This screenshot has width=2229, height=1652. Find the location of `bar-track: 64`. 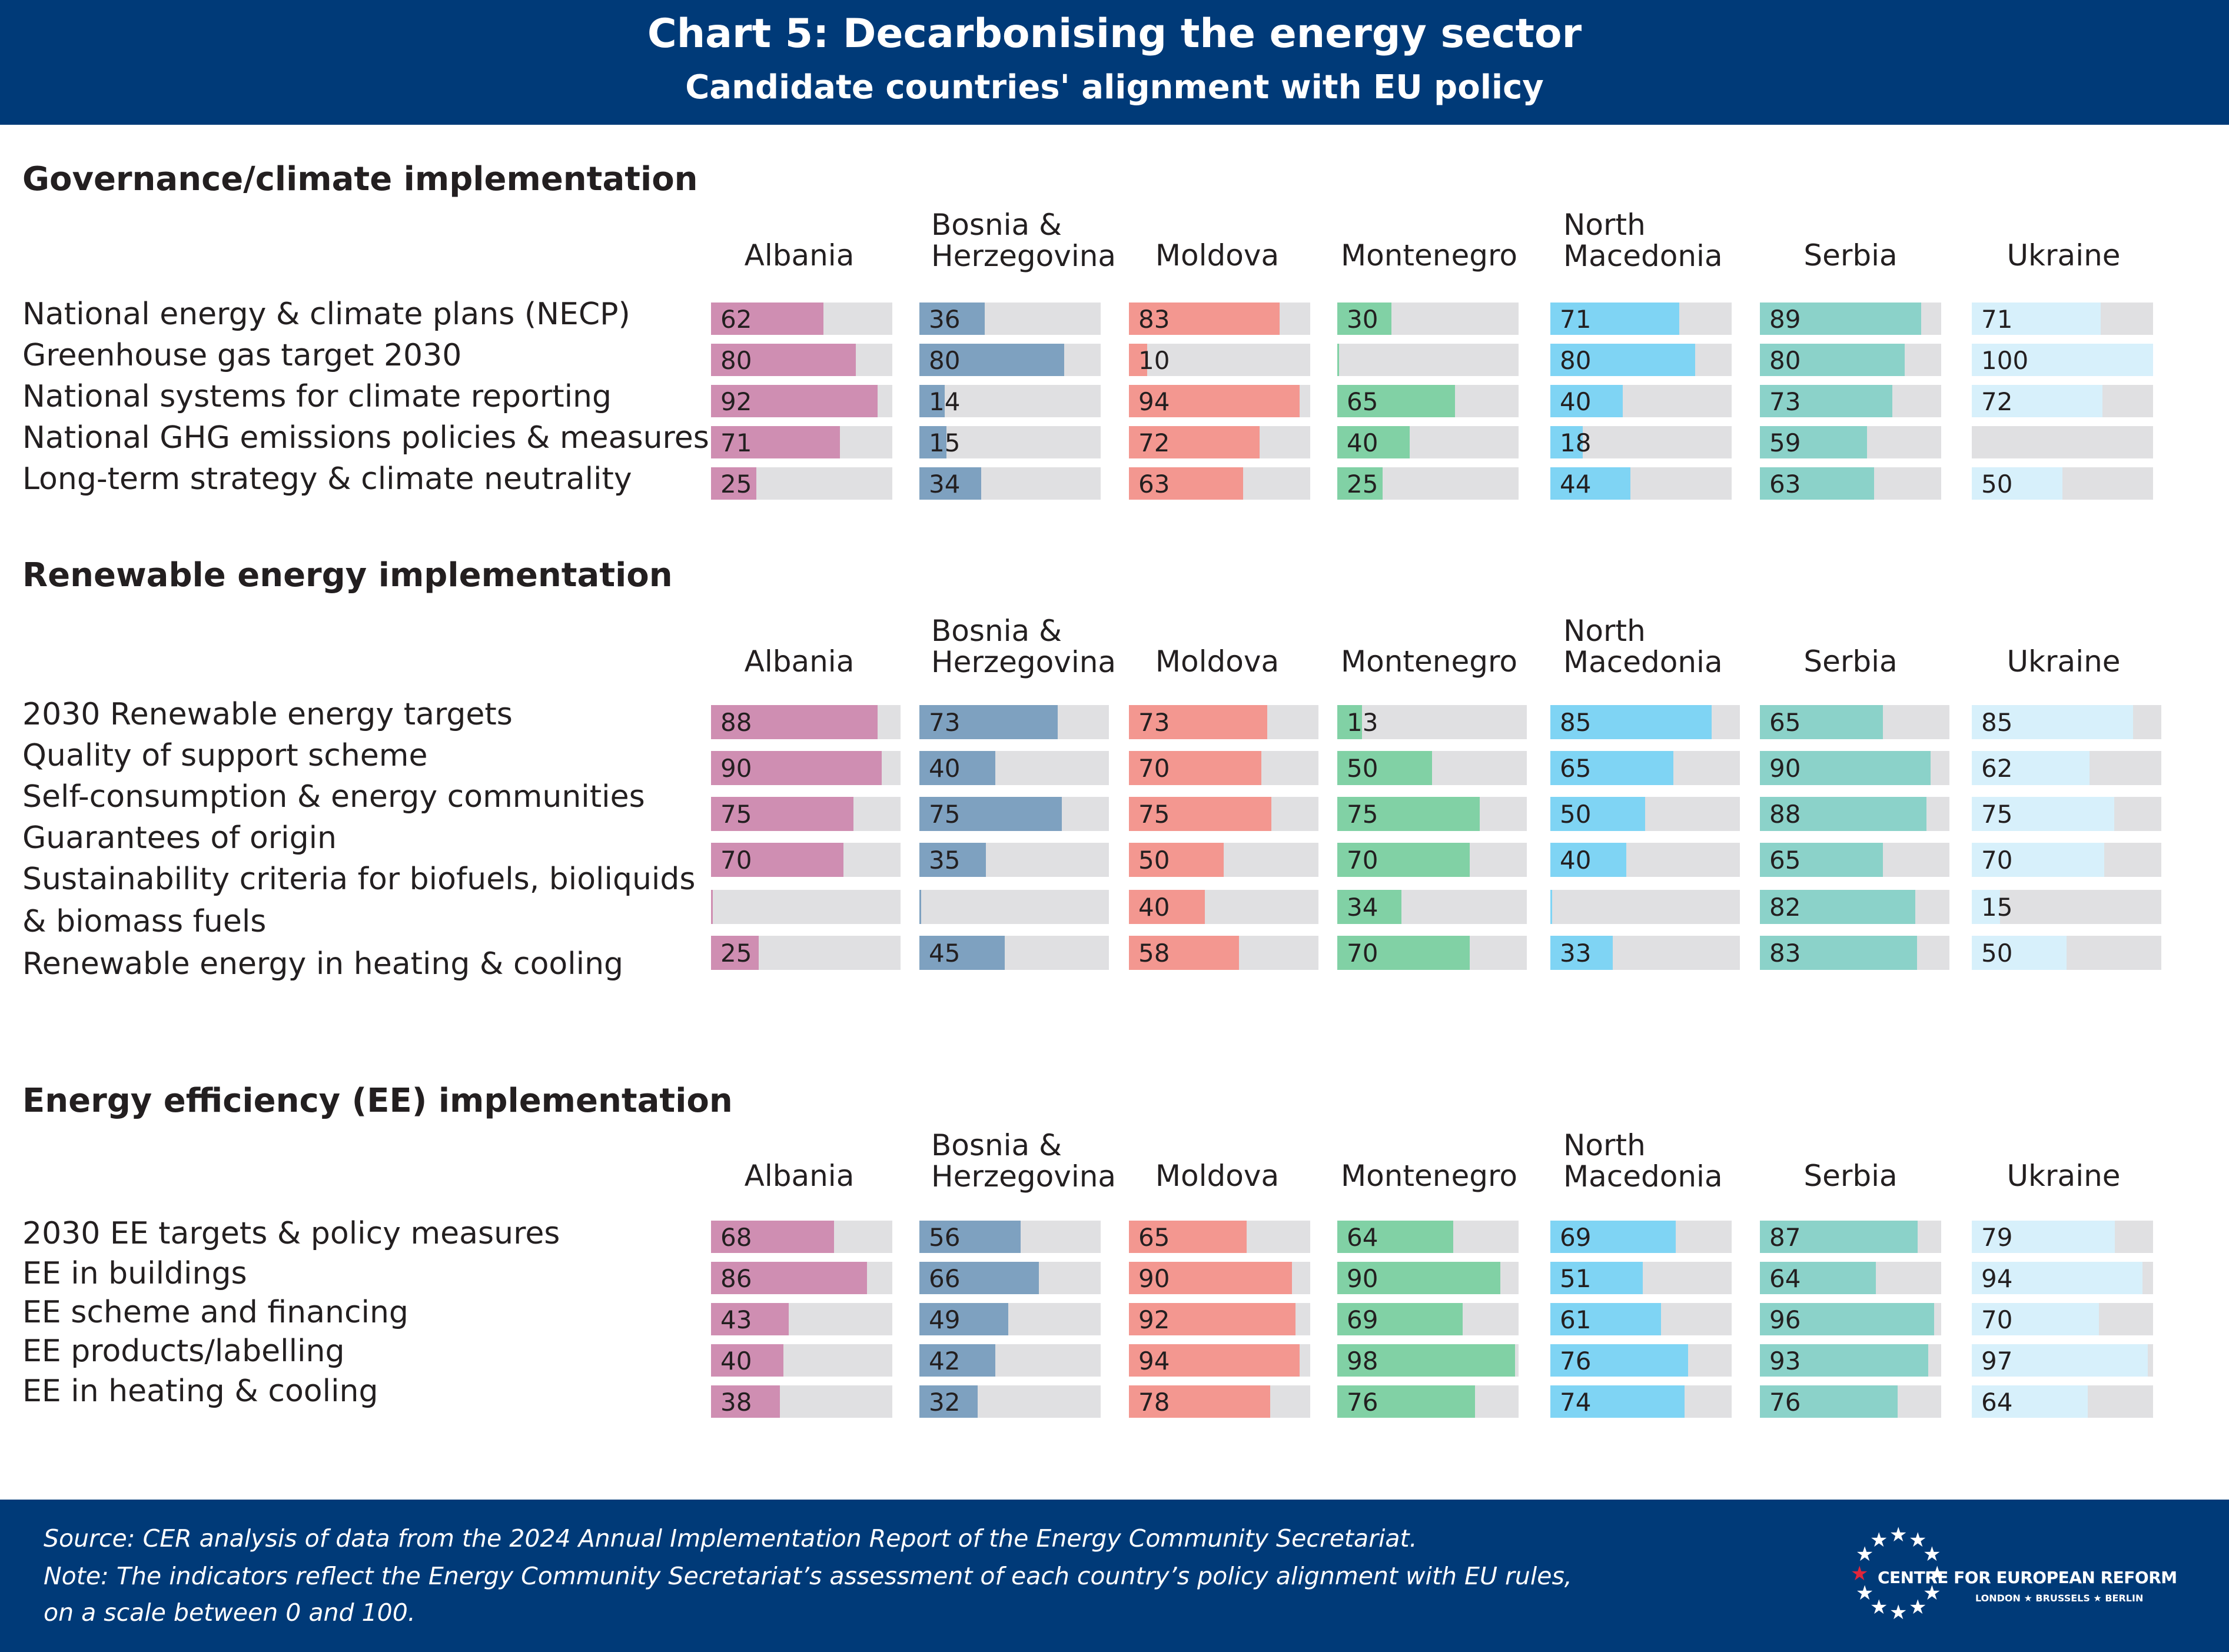

bar-track: 64 is located at coordinates (1428, 1237).